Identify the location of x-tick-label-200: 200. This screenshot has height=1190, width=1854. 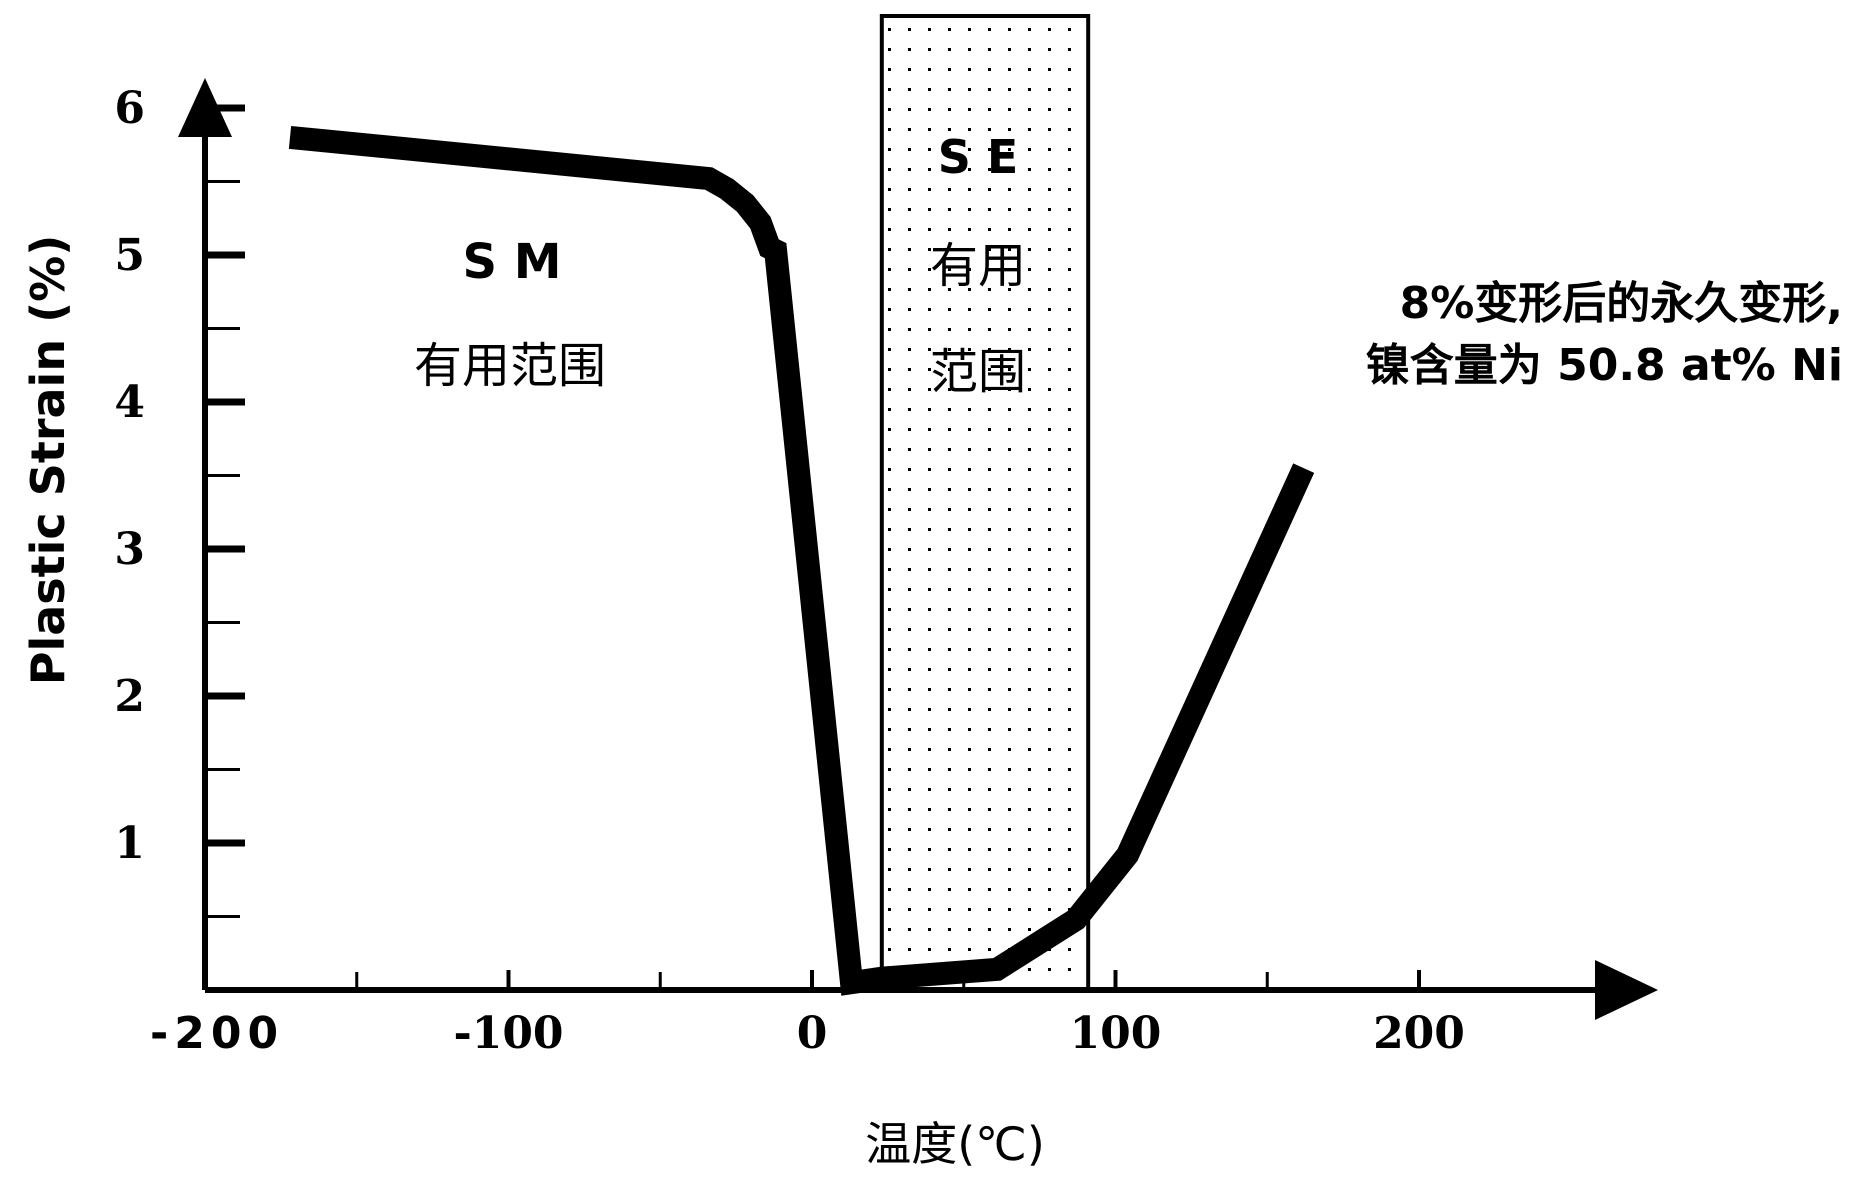
(1419, 1033).